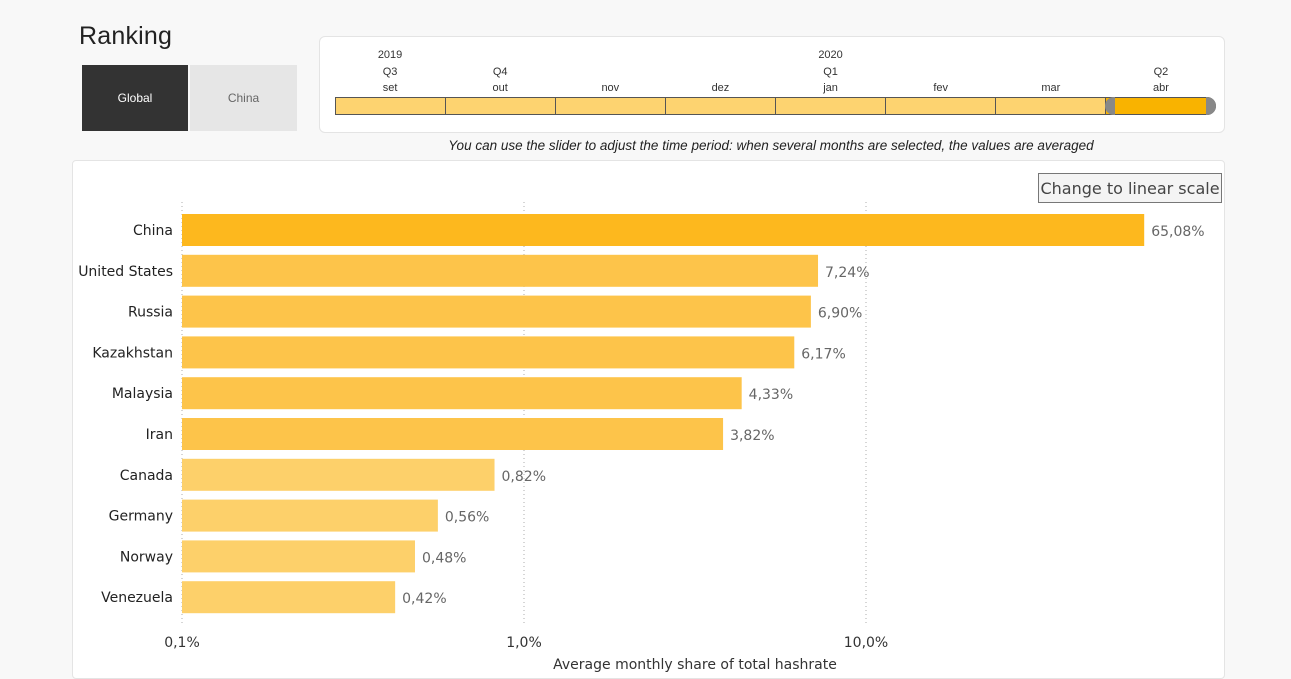  I want to click on change-scale-button: Change to linear scale, so click(1130, 188).